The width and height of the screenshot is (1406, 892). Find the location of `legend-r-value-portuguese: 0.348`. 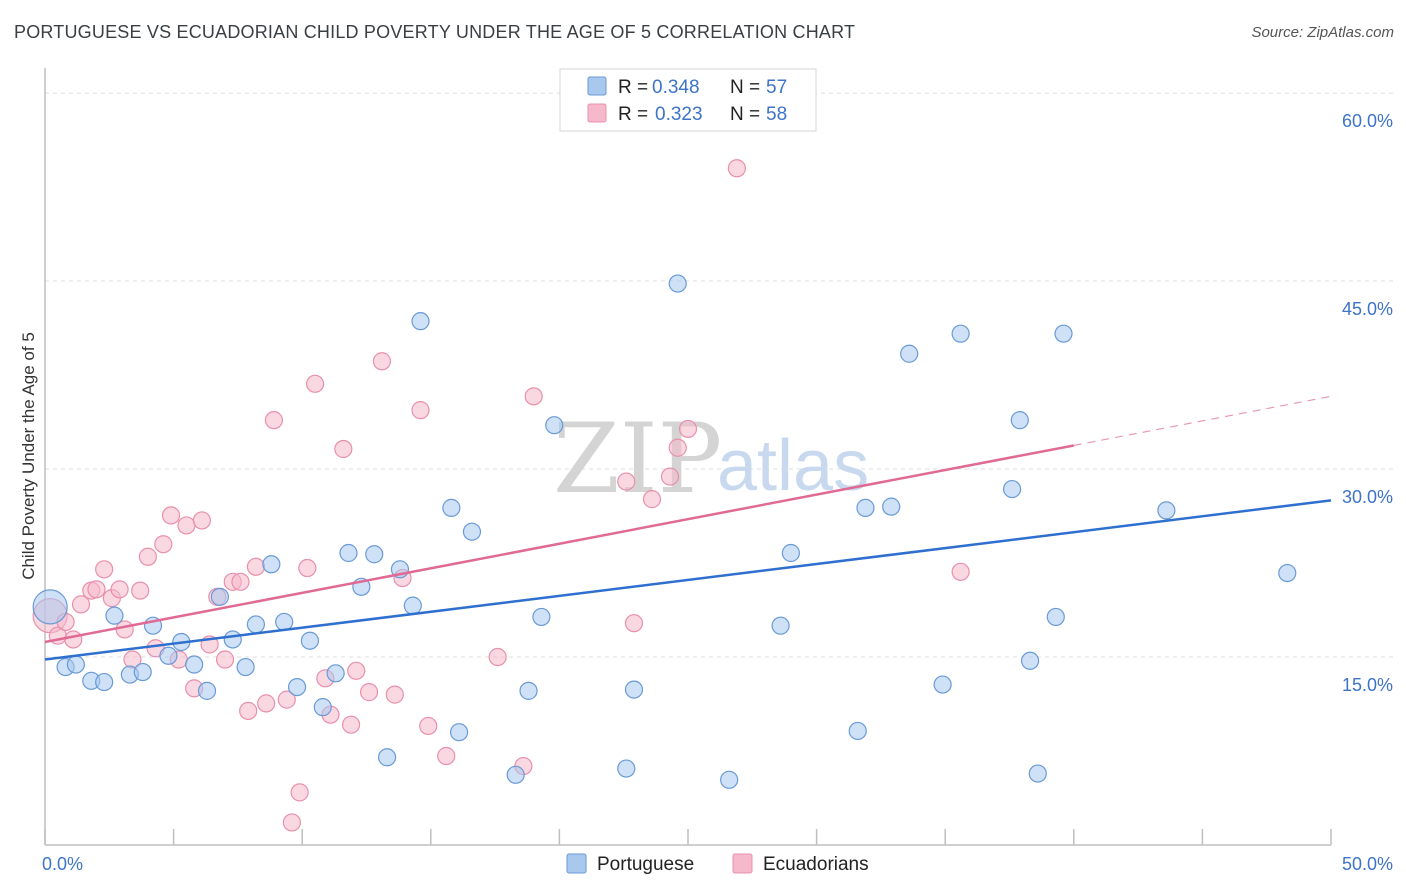

legend-r-value-portuguese: 0.348 is located at coordinates (676, 87).